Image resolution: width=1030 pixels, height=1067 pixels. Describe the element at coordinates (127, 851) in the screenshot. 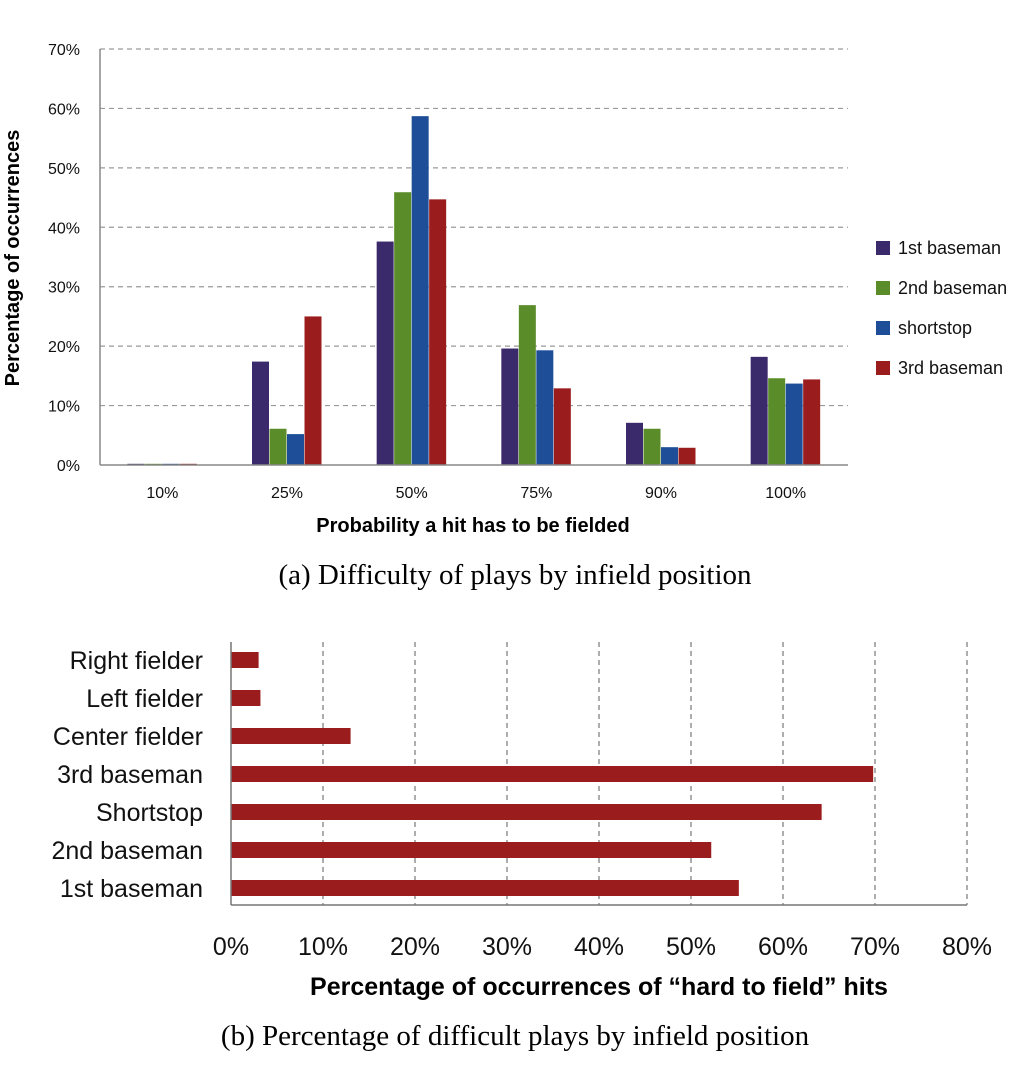

I see `category-label: 2nd baseman` at that location.